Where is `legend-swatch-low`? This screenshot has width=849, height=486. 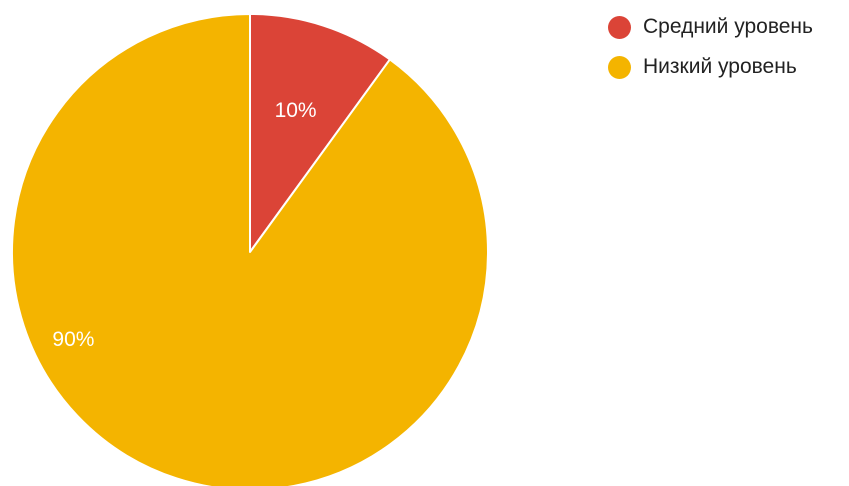
legend-swatch-low is located at coordinates (619, 67).